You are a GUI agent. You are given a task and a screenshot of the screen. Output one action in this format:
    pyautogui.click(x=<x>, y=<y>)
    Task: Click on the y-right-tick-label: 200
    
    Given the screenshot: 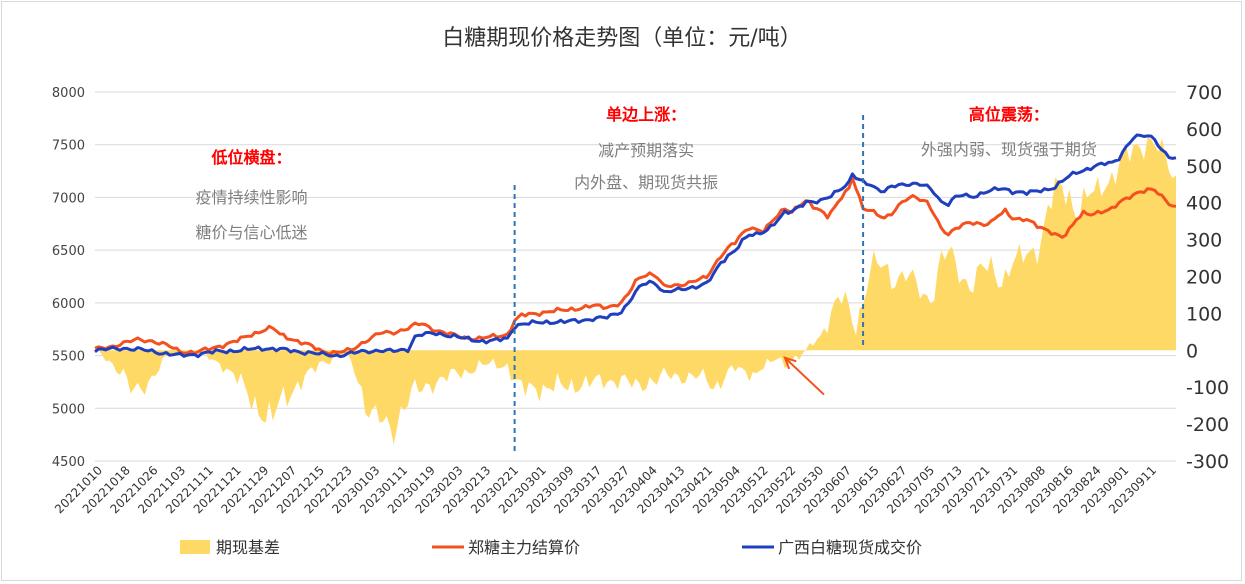 What is the action you would take?
    pyautogui.click(x=1204, y=278)
    